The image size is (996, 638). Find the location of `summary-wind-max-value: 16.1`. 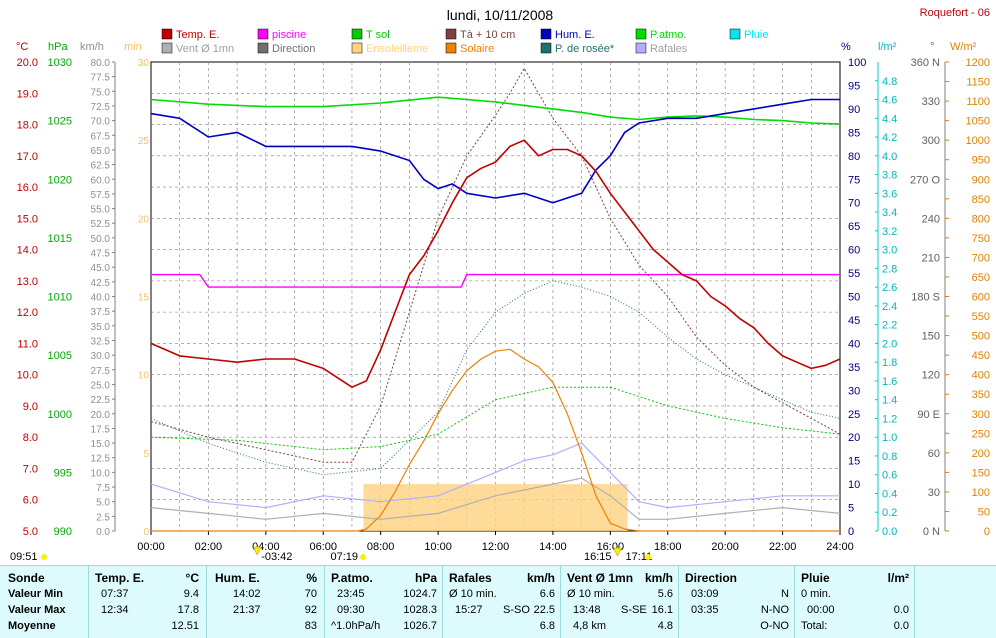

summary-wind-max-value: 16.1 is located at coordinates (662, 610).